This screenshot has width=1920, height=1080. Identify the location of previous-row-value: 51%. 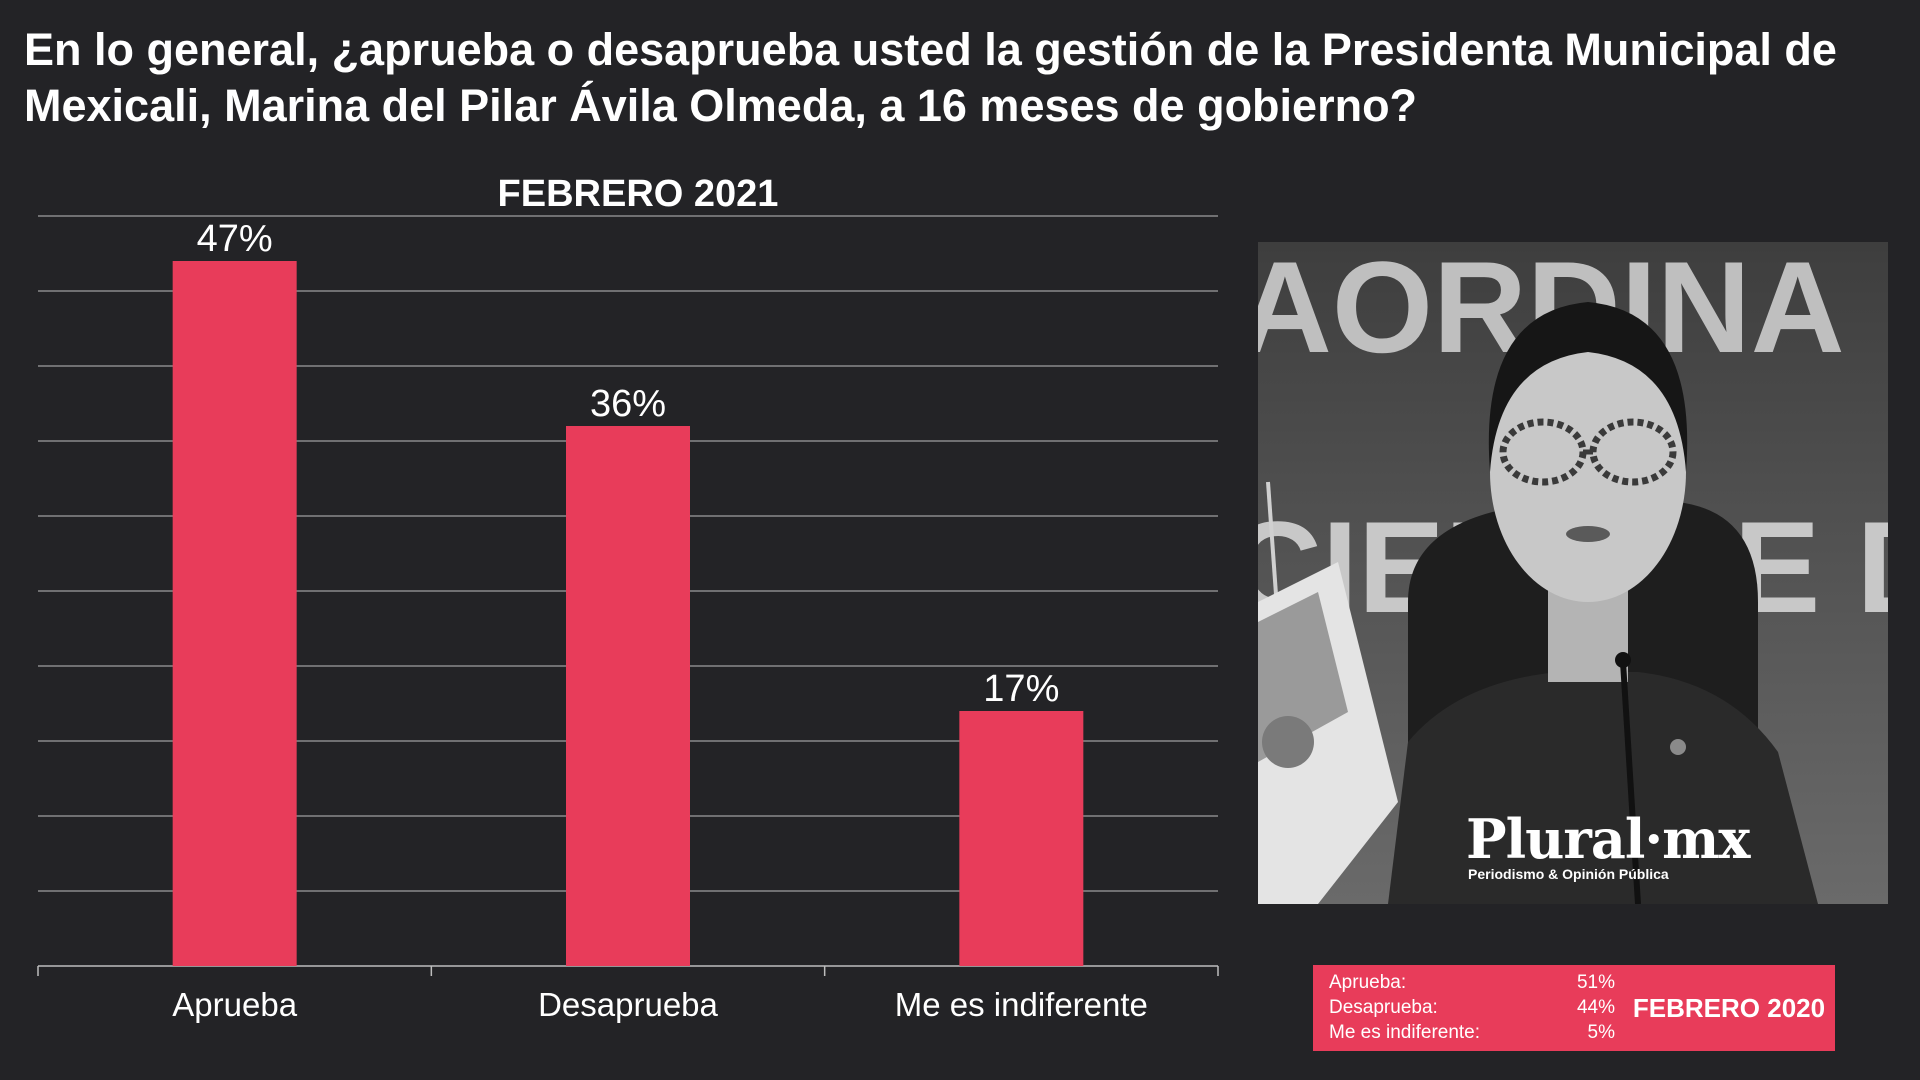
(1595, 982).